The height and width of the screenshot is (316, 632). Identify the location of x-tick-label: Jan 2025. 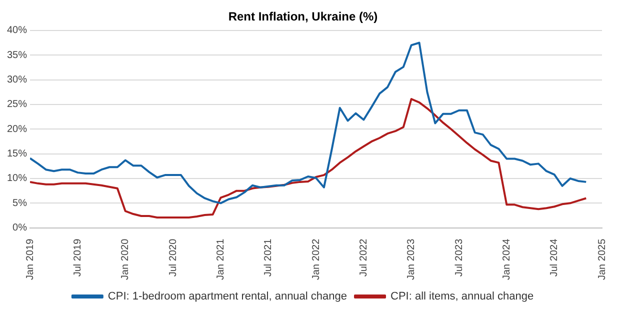
(602, 259).